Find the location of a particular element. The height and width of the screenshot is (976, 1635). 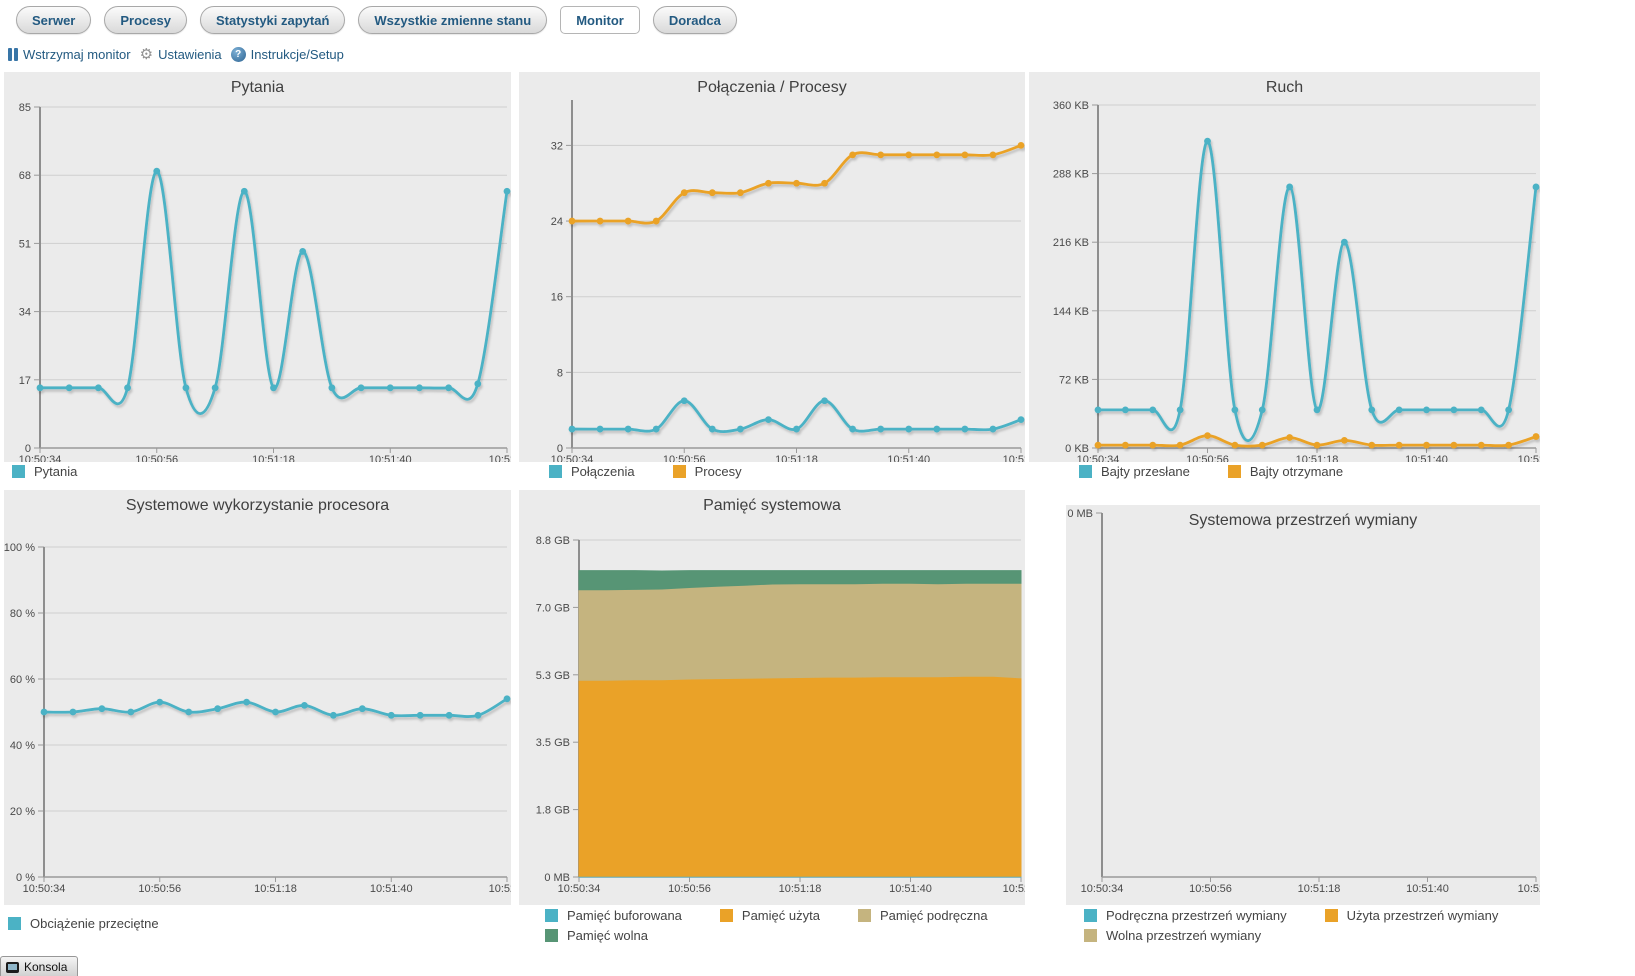

legend-item: Użyta przestrzeń wymiany is located at coordinates (1411, 915).